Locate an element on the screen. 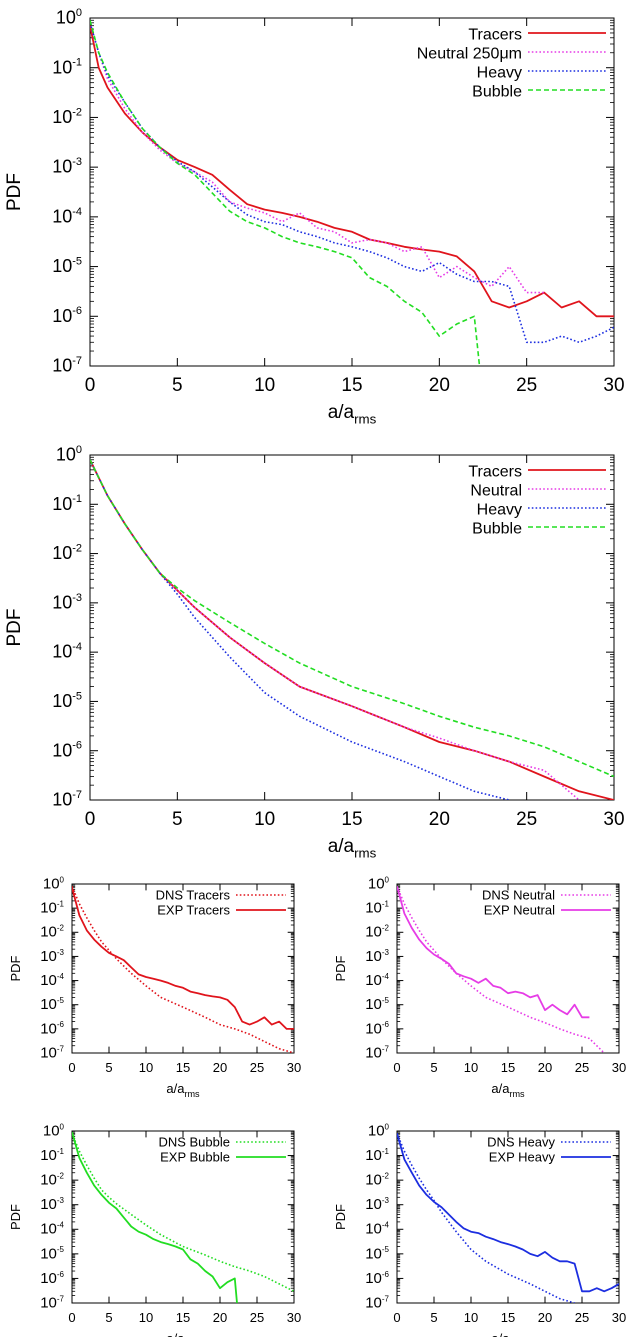 This screenshot has height=1337, width=629. series-line-dns-heavy is located at coordinates (486, 1218).